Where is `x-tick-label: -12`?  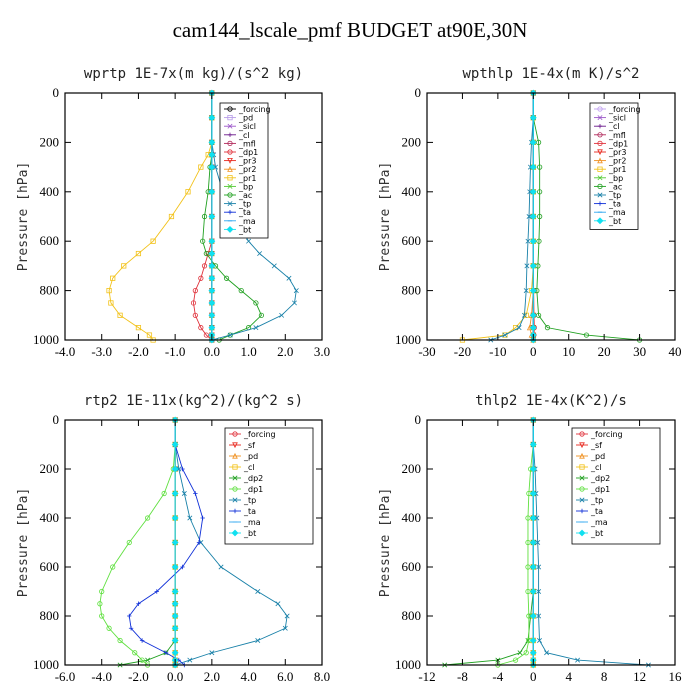
x-tick-label: -12 is located at coordinates (426, 676).